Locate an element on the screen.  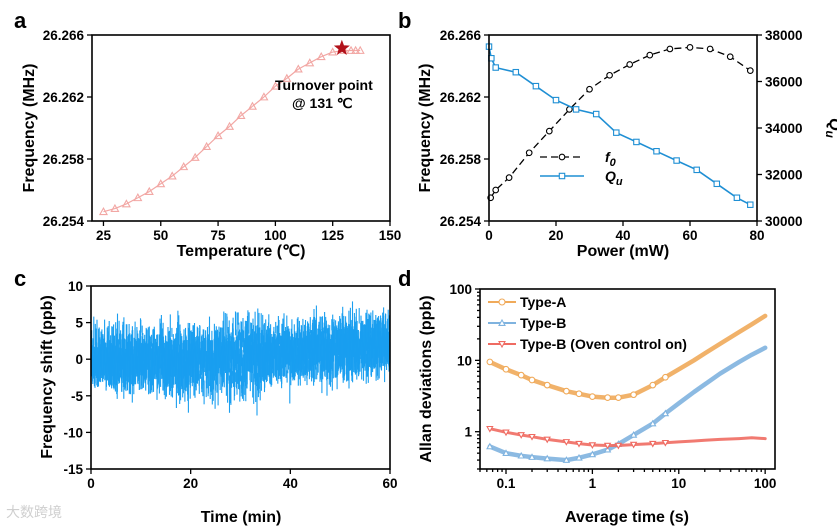
panel-c-x-tick-label: 20 is located at coordinates (190, 483).